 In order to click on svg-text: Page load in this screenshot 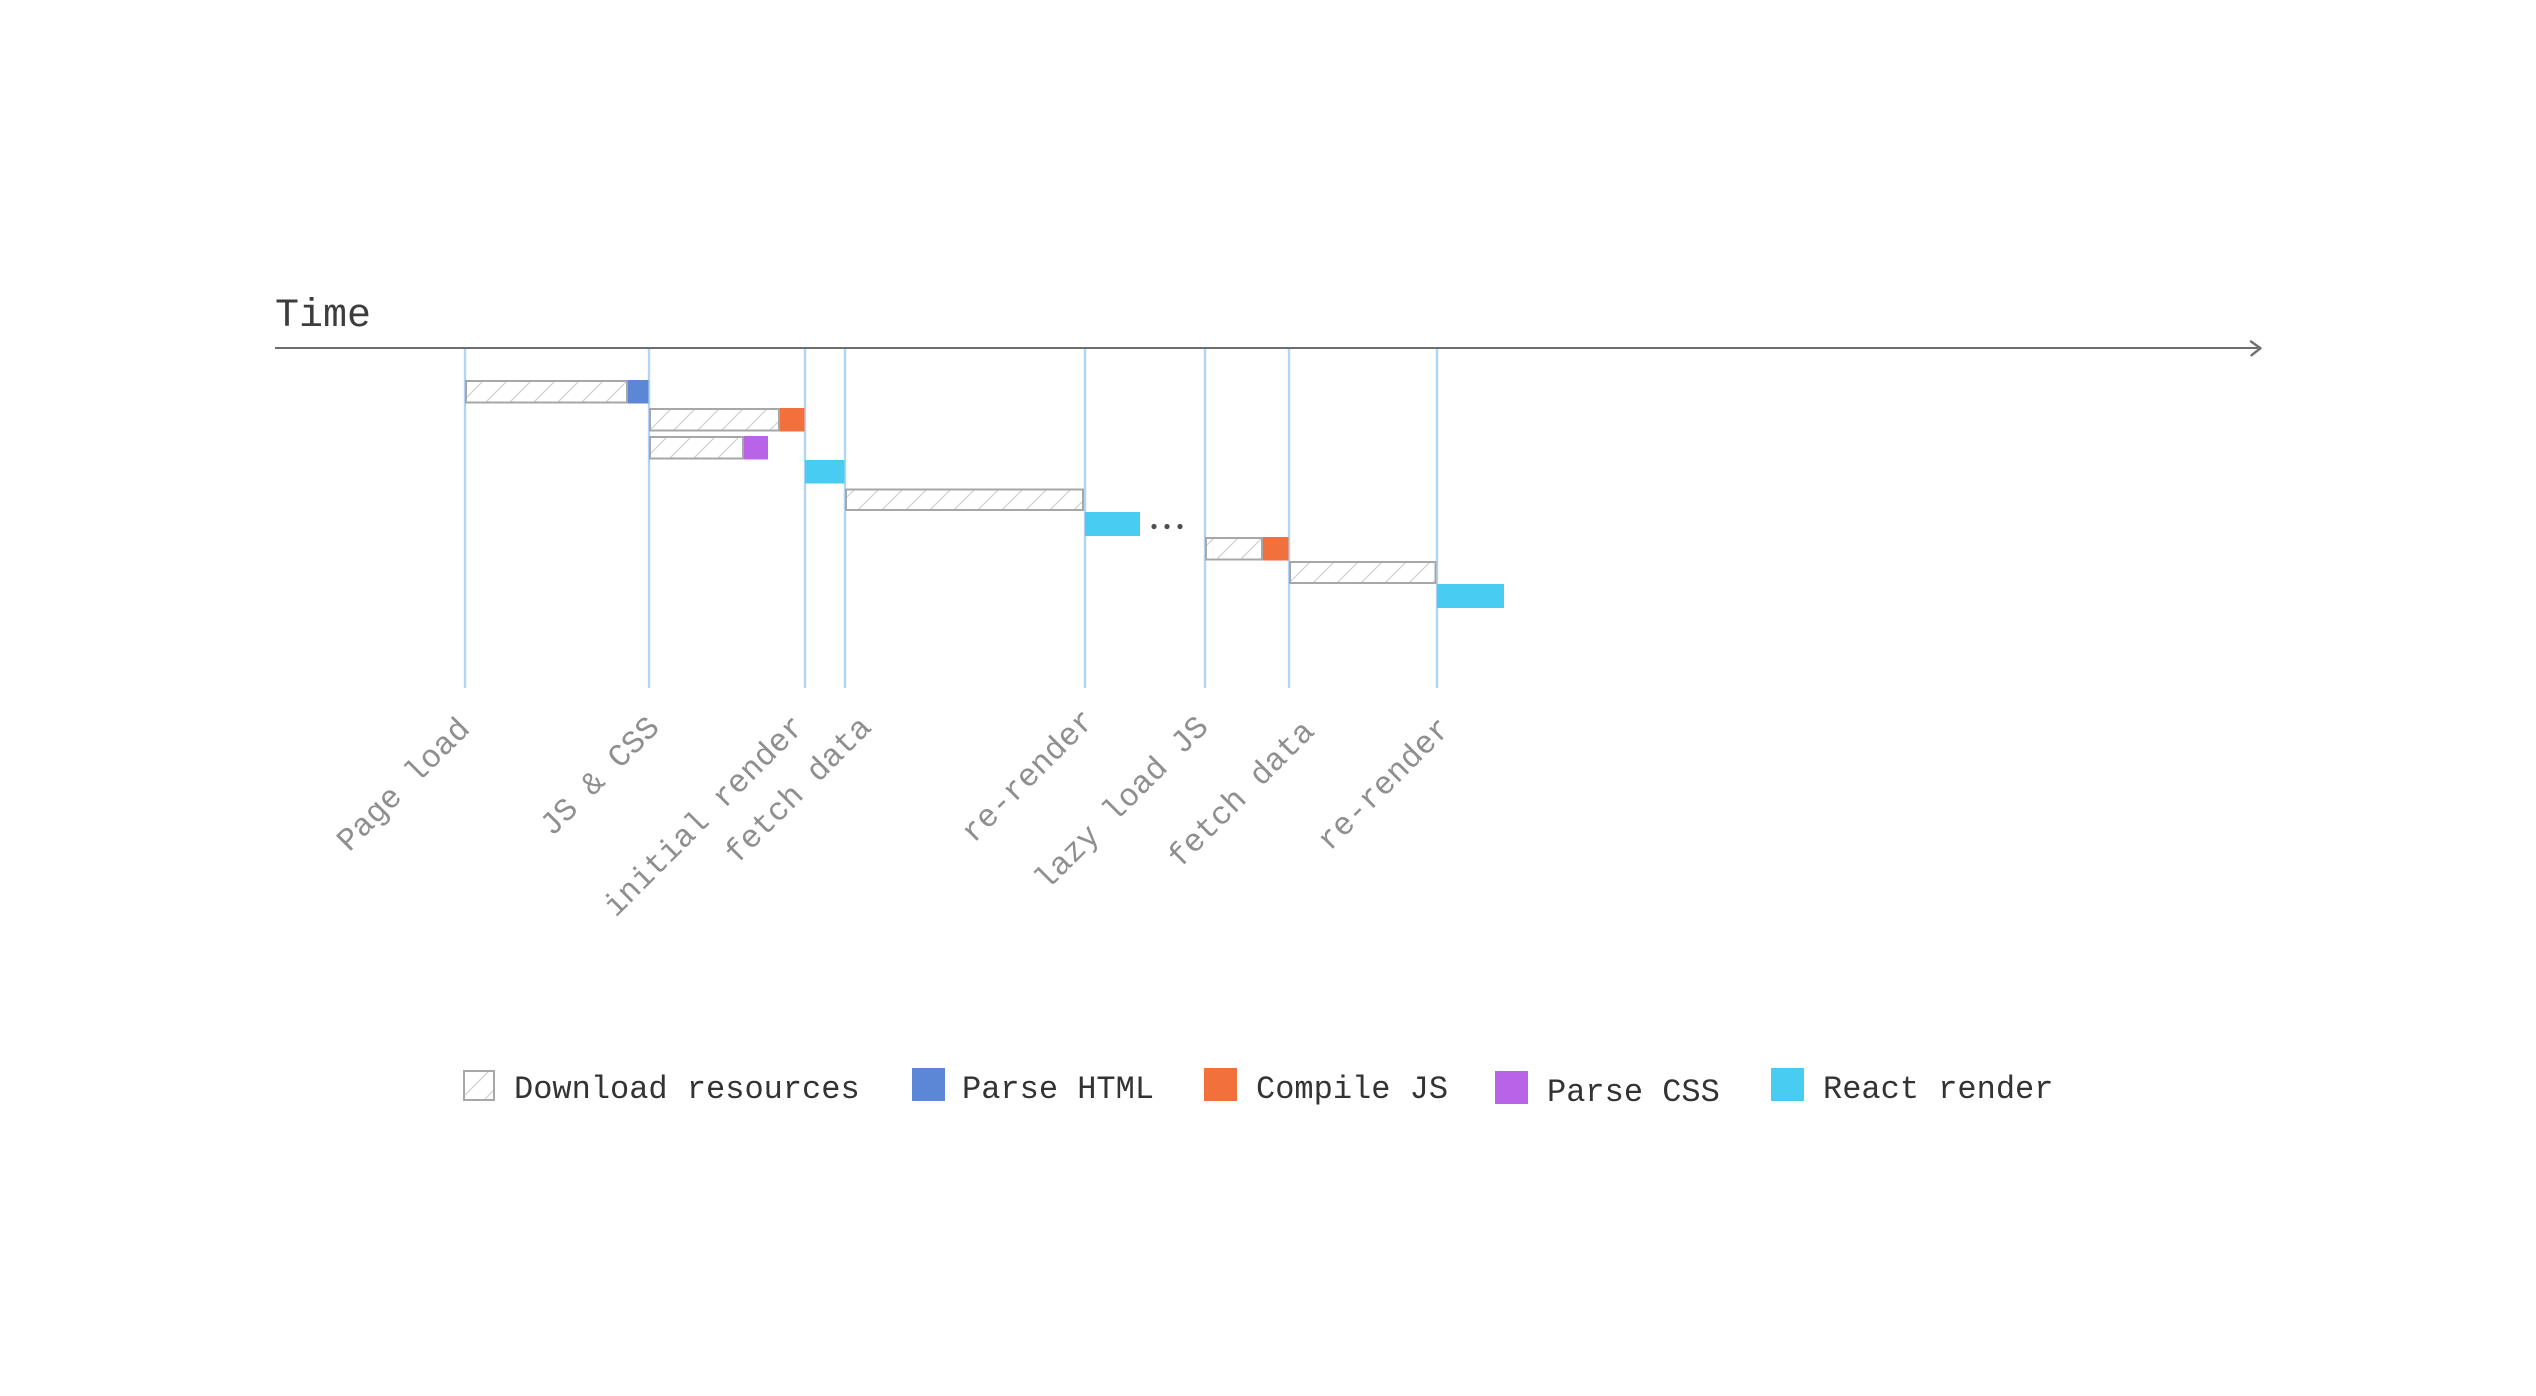, I will do `click(404, 785)`.